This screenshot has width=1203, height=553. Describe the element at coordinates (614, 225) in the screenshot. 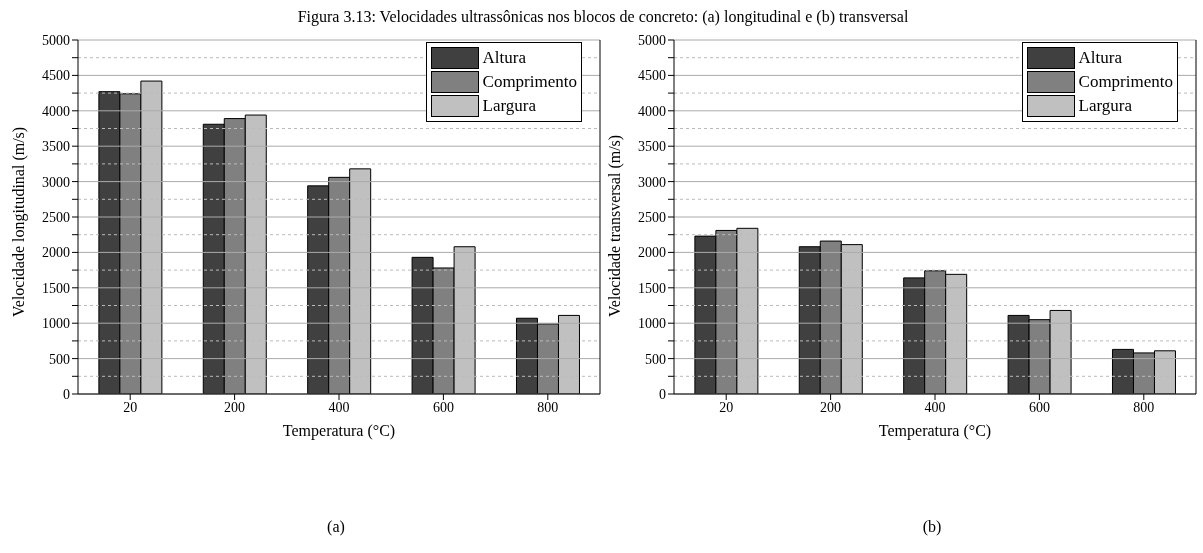

I see `y-axis-title: Velocidade transversal (m/s)` at that location.